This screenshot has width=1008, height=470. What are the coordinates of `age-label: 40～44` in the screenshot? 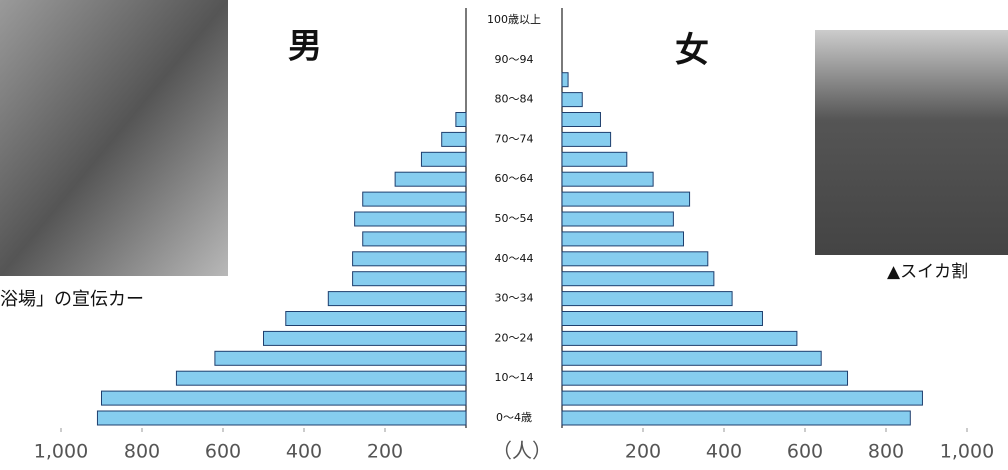 It's located at (514, 258).